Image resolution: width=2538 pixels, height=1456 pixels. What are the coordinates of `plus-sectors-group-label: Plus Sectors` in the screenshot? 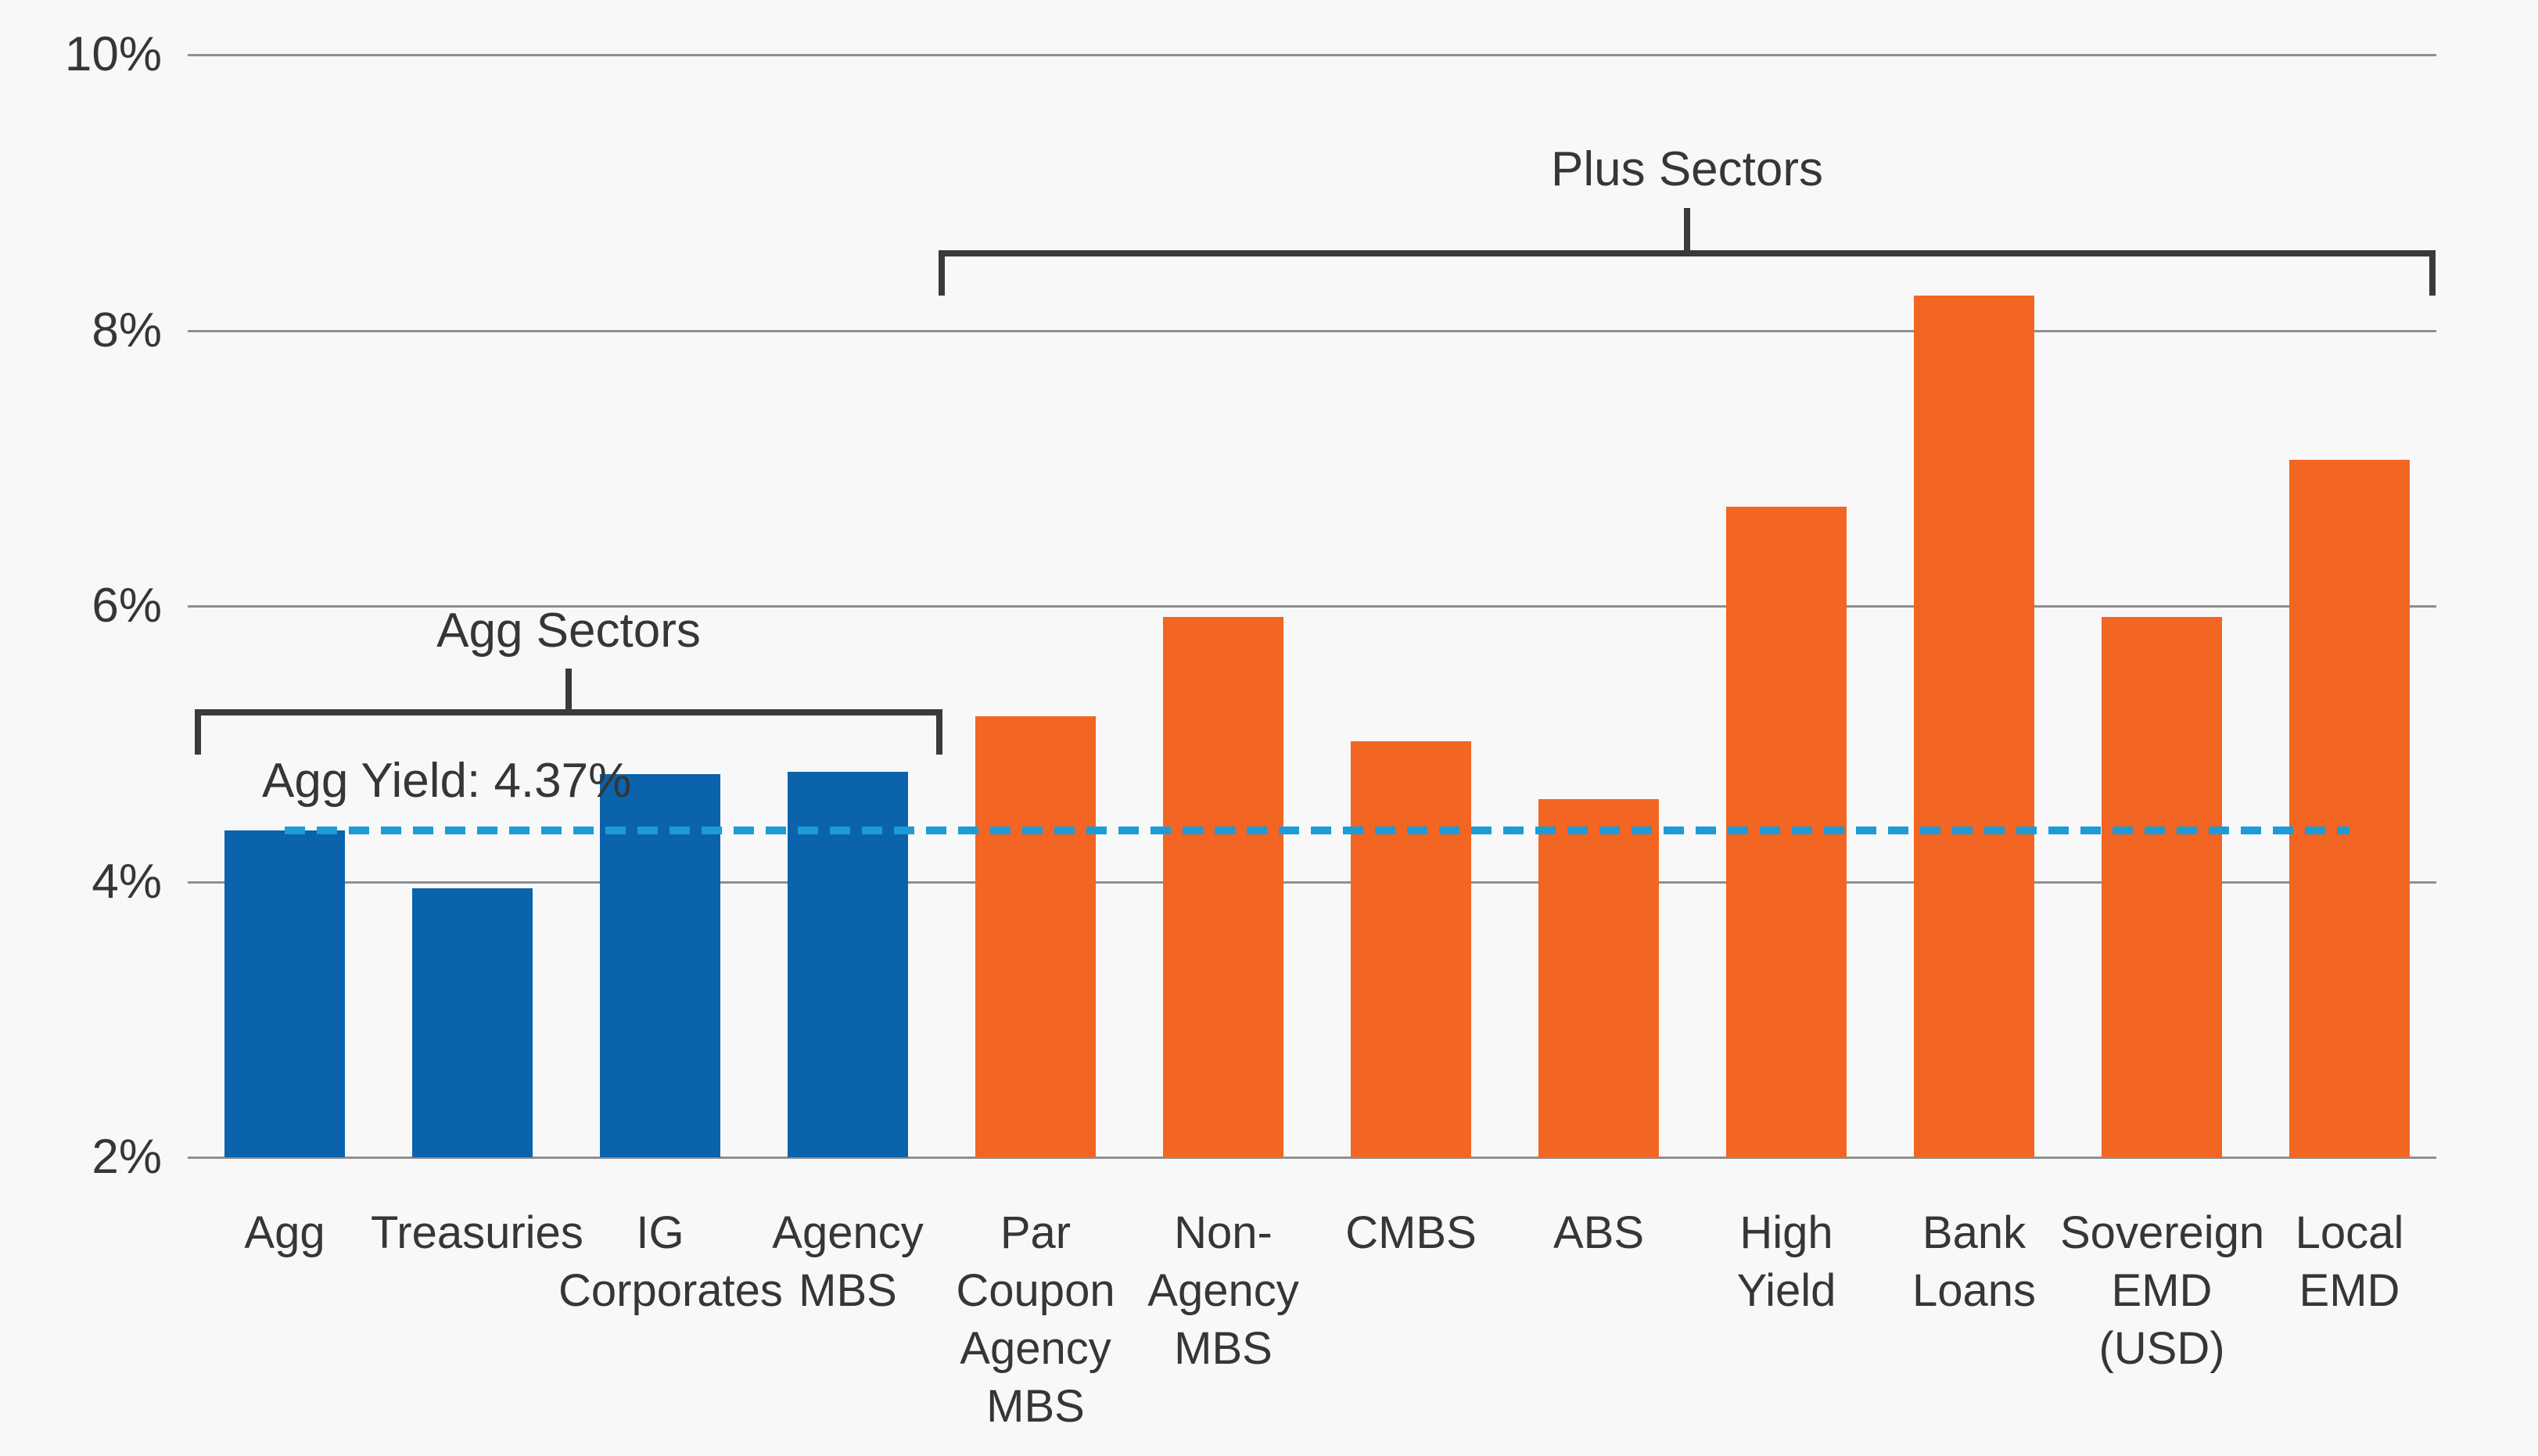 It's located at (1687, 169).